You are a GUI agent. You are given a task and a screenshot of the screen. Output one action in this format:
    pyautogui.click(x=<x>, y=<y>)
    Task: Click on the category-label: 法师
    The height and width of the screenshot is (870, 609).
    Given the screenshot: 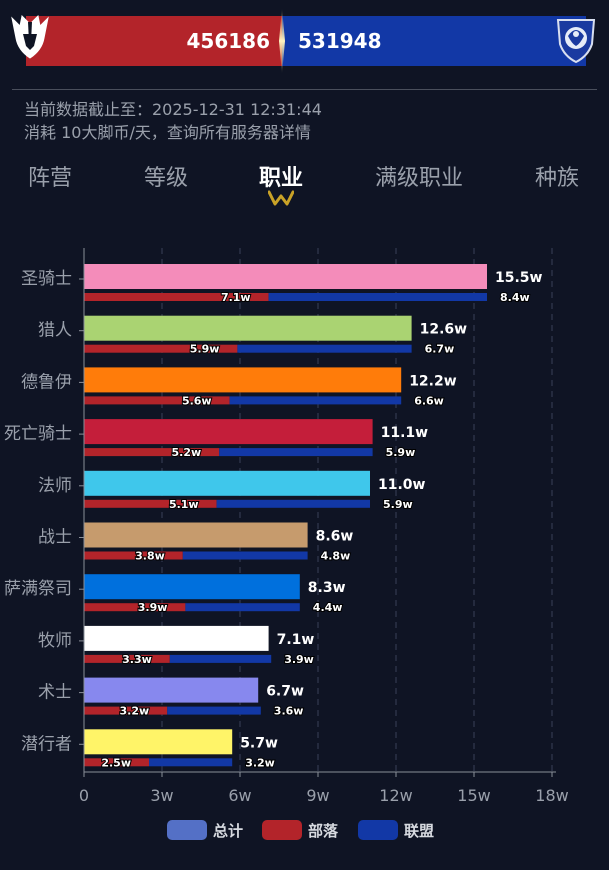 What is the action you would take?
    pyautogui.click(x=55, y=486)
    